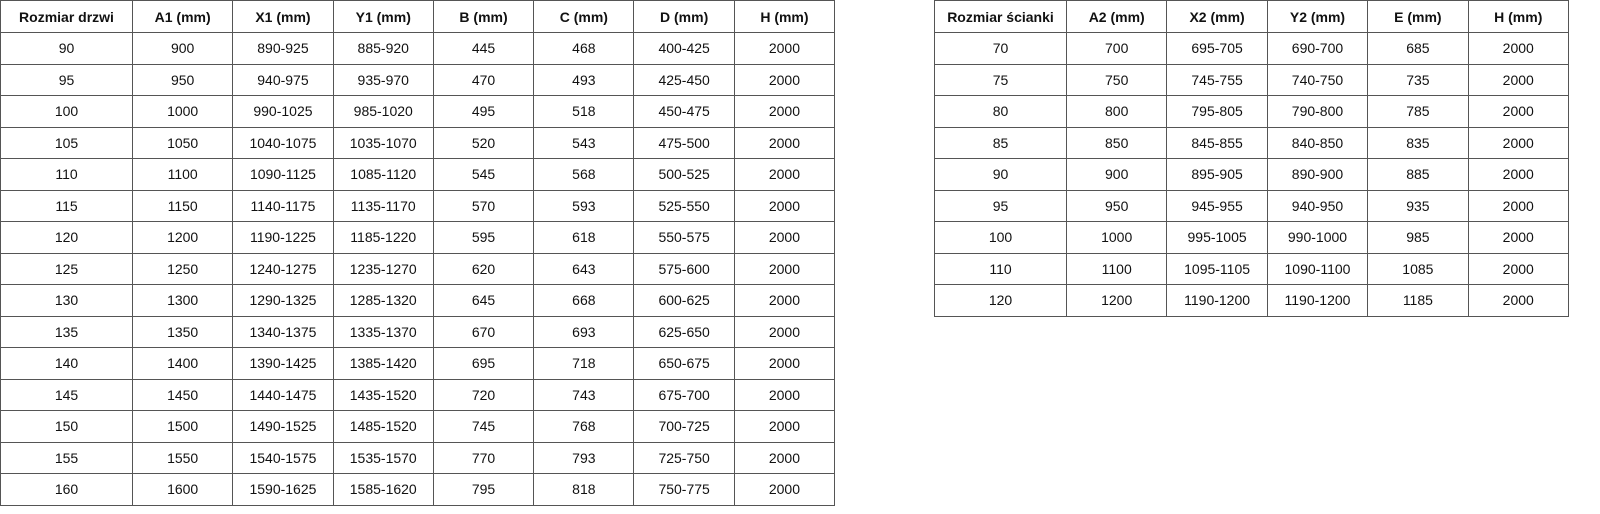 This screenshot has width=1600, height=514. I want to click on column-header: A2 (mm), so click(1116, 16).